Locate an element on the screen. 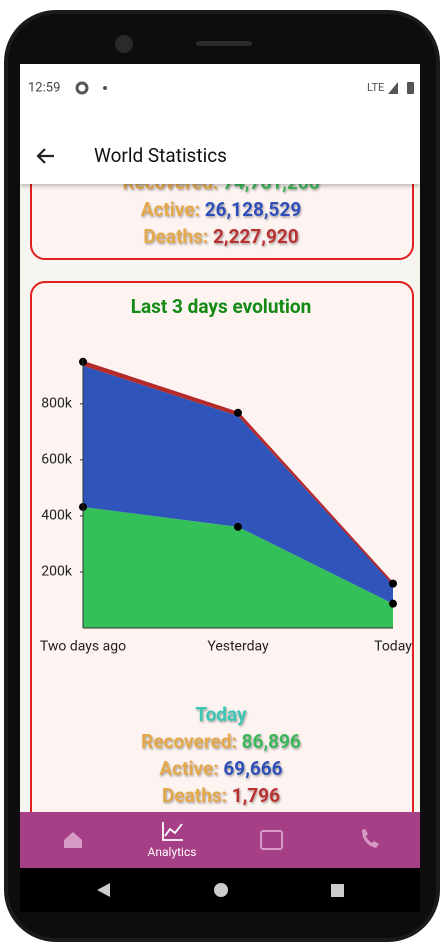 This screenshot has width=446, height=950. y-tick-label: 800k is located at coordinates (57, 404).